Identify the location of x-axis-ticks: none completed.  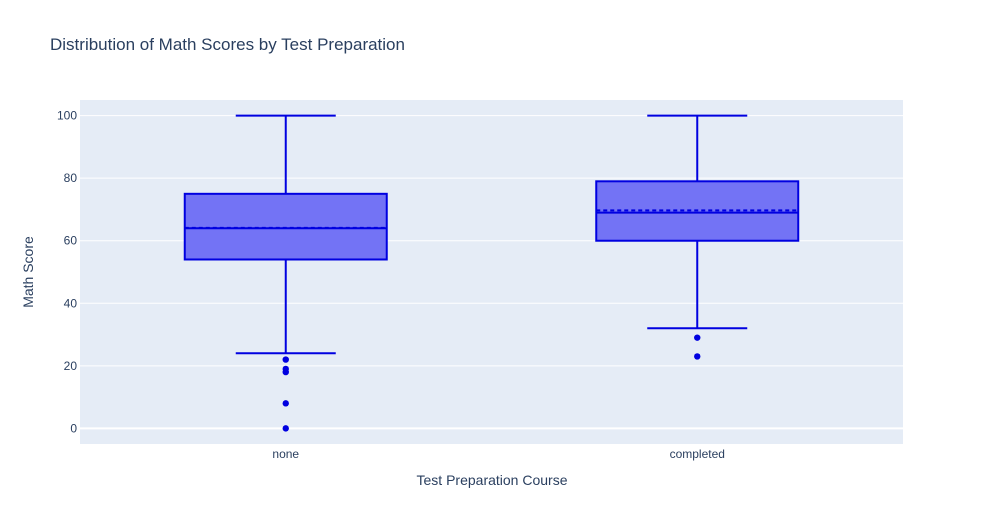
(498, 454).